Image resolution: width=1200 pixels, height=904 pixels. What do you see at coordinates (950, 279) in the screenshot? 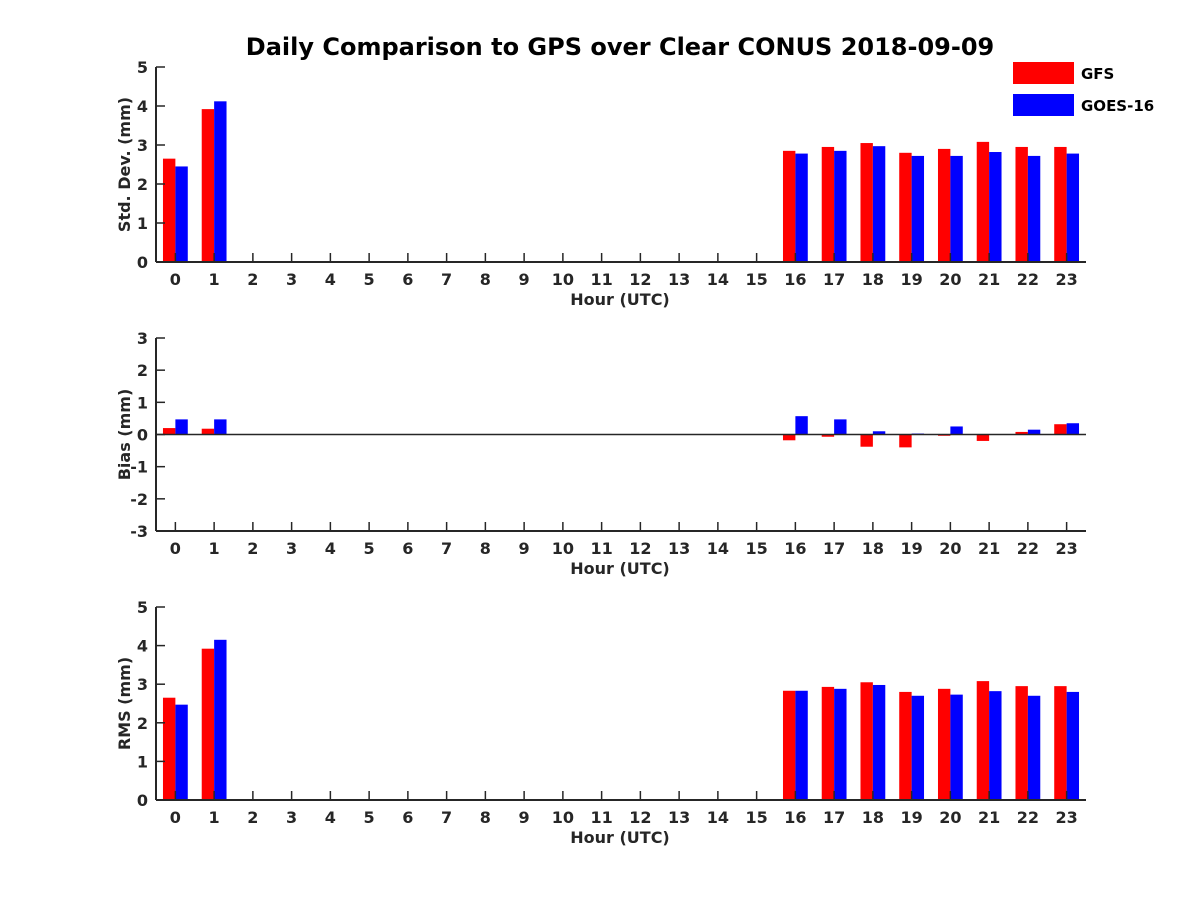
I see `x-tick-label: 20` at bounding box center [950, 279].